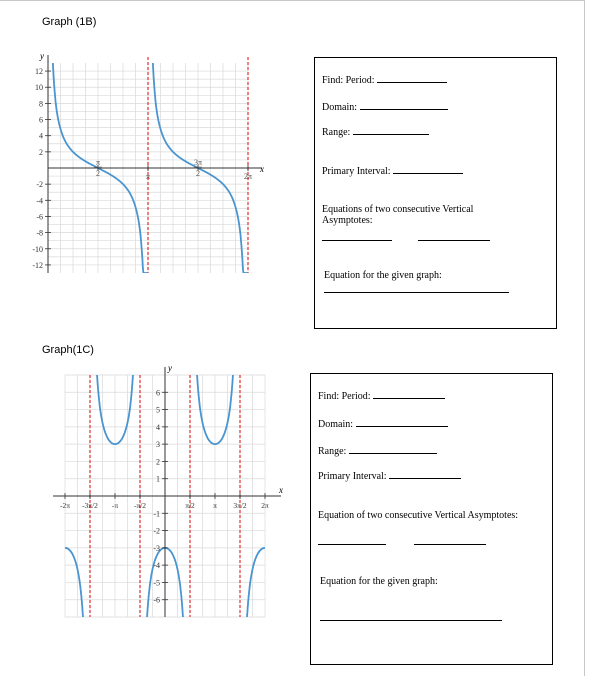 This screenshot has height=676, width=597. Describe the element at coordinates (140, 505) in the screenshot. I see `x-tick-label: -π/2` at that location.